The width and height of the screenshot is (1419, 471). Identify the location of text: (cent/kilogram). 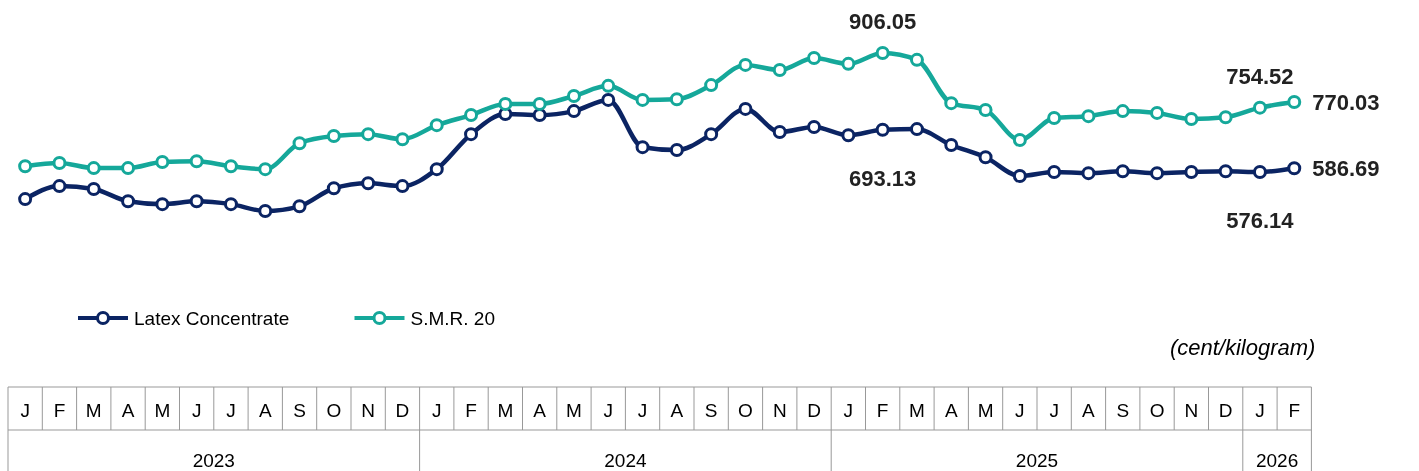
(1242, 347).